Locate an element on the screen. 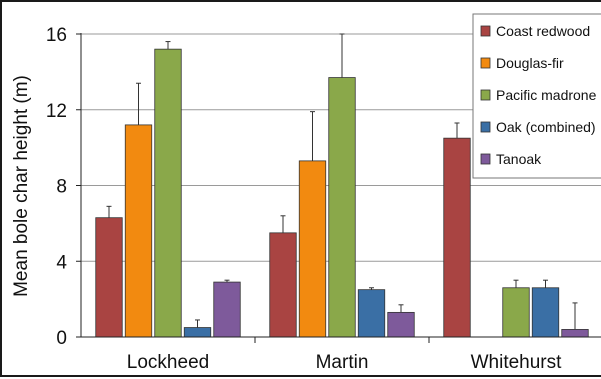 The width and height of the screenshot is (601, 379). x-category-label: Lockheed is located at coordinates (168, 362).